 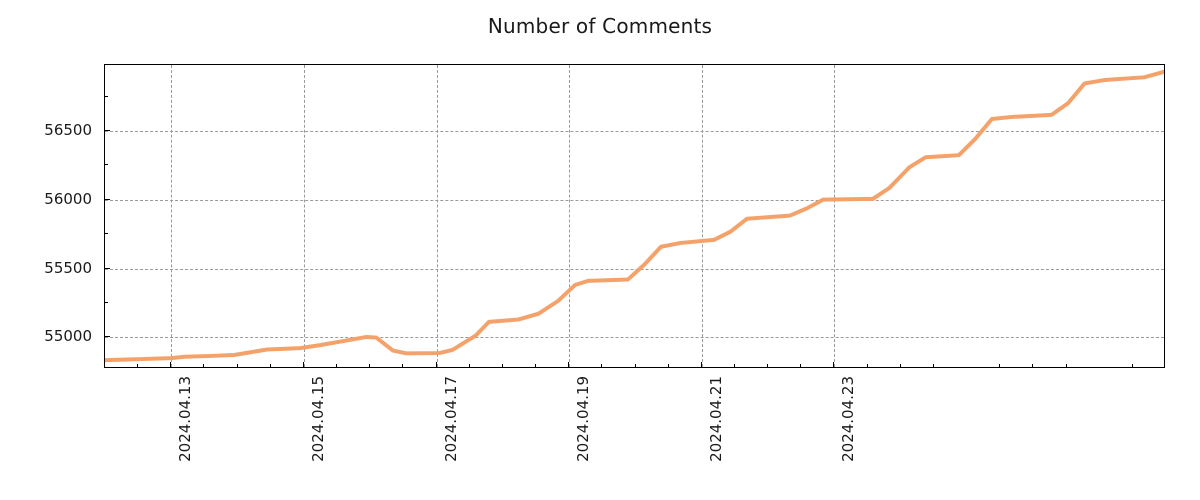 I want to click on x-tick-label: 2024.04.13, so click(x=185, y=419).